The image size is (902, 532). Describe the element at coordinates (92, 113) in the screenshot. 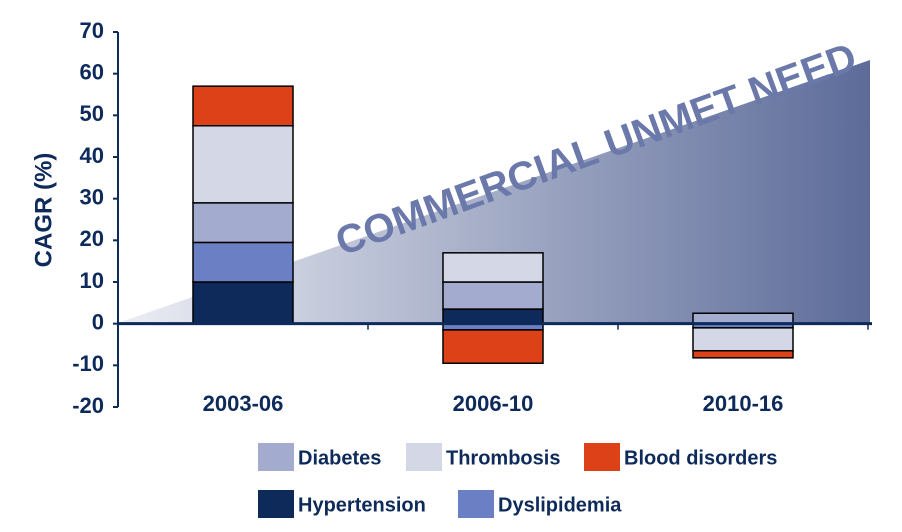

I see `y-tick-label: 50` at that location.